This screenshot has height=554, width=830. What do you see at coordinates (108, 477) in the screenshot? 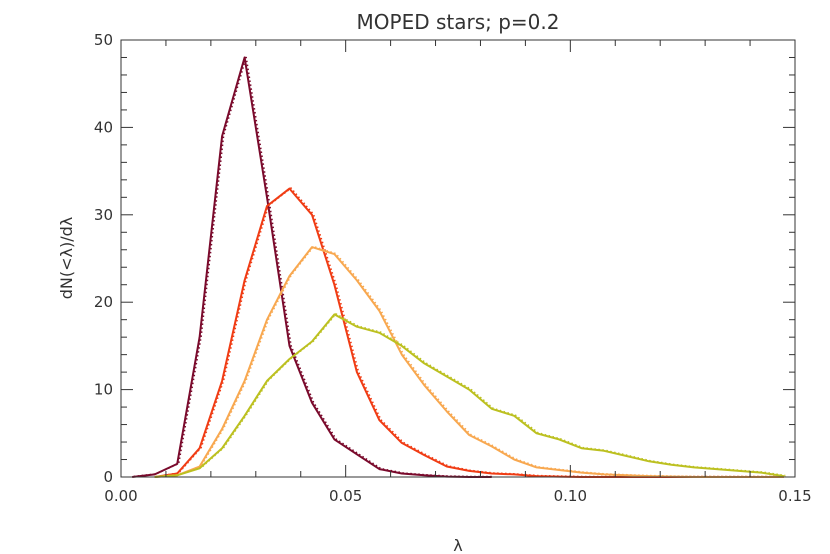
I see `y-tick-label: 0` at bounding box center [108, 477].